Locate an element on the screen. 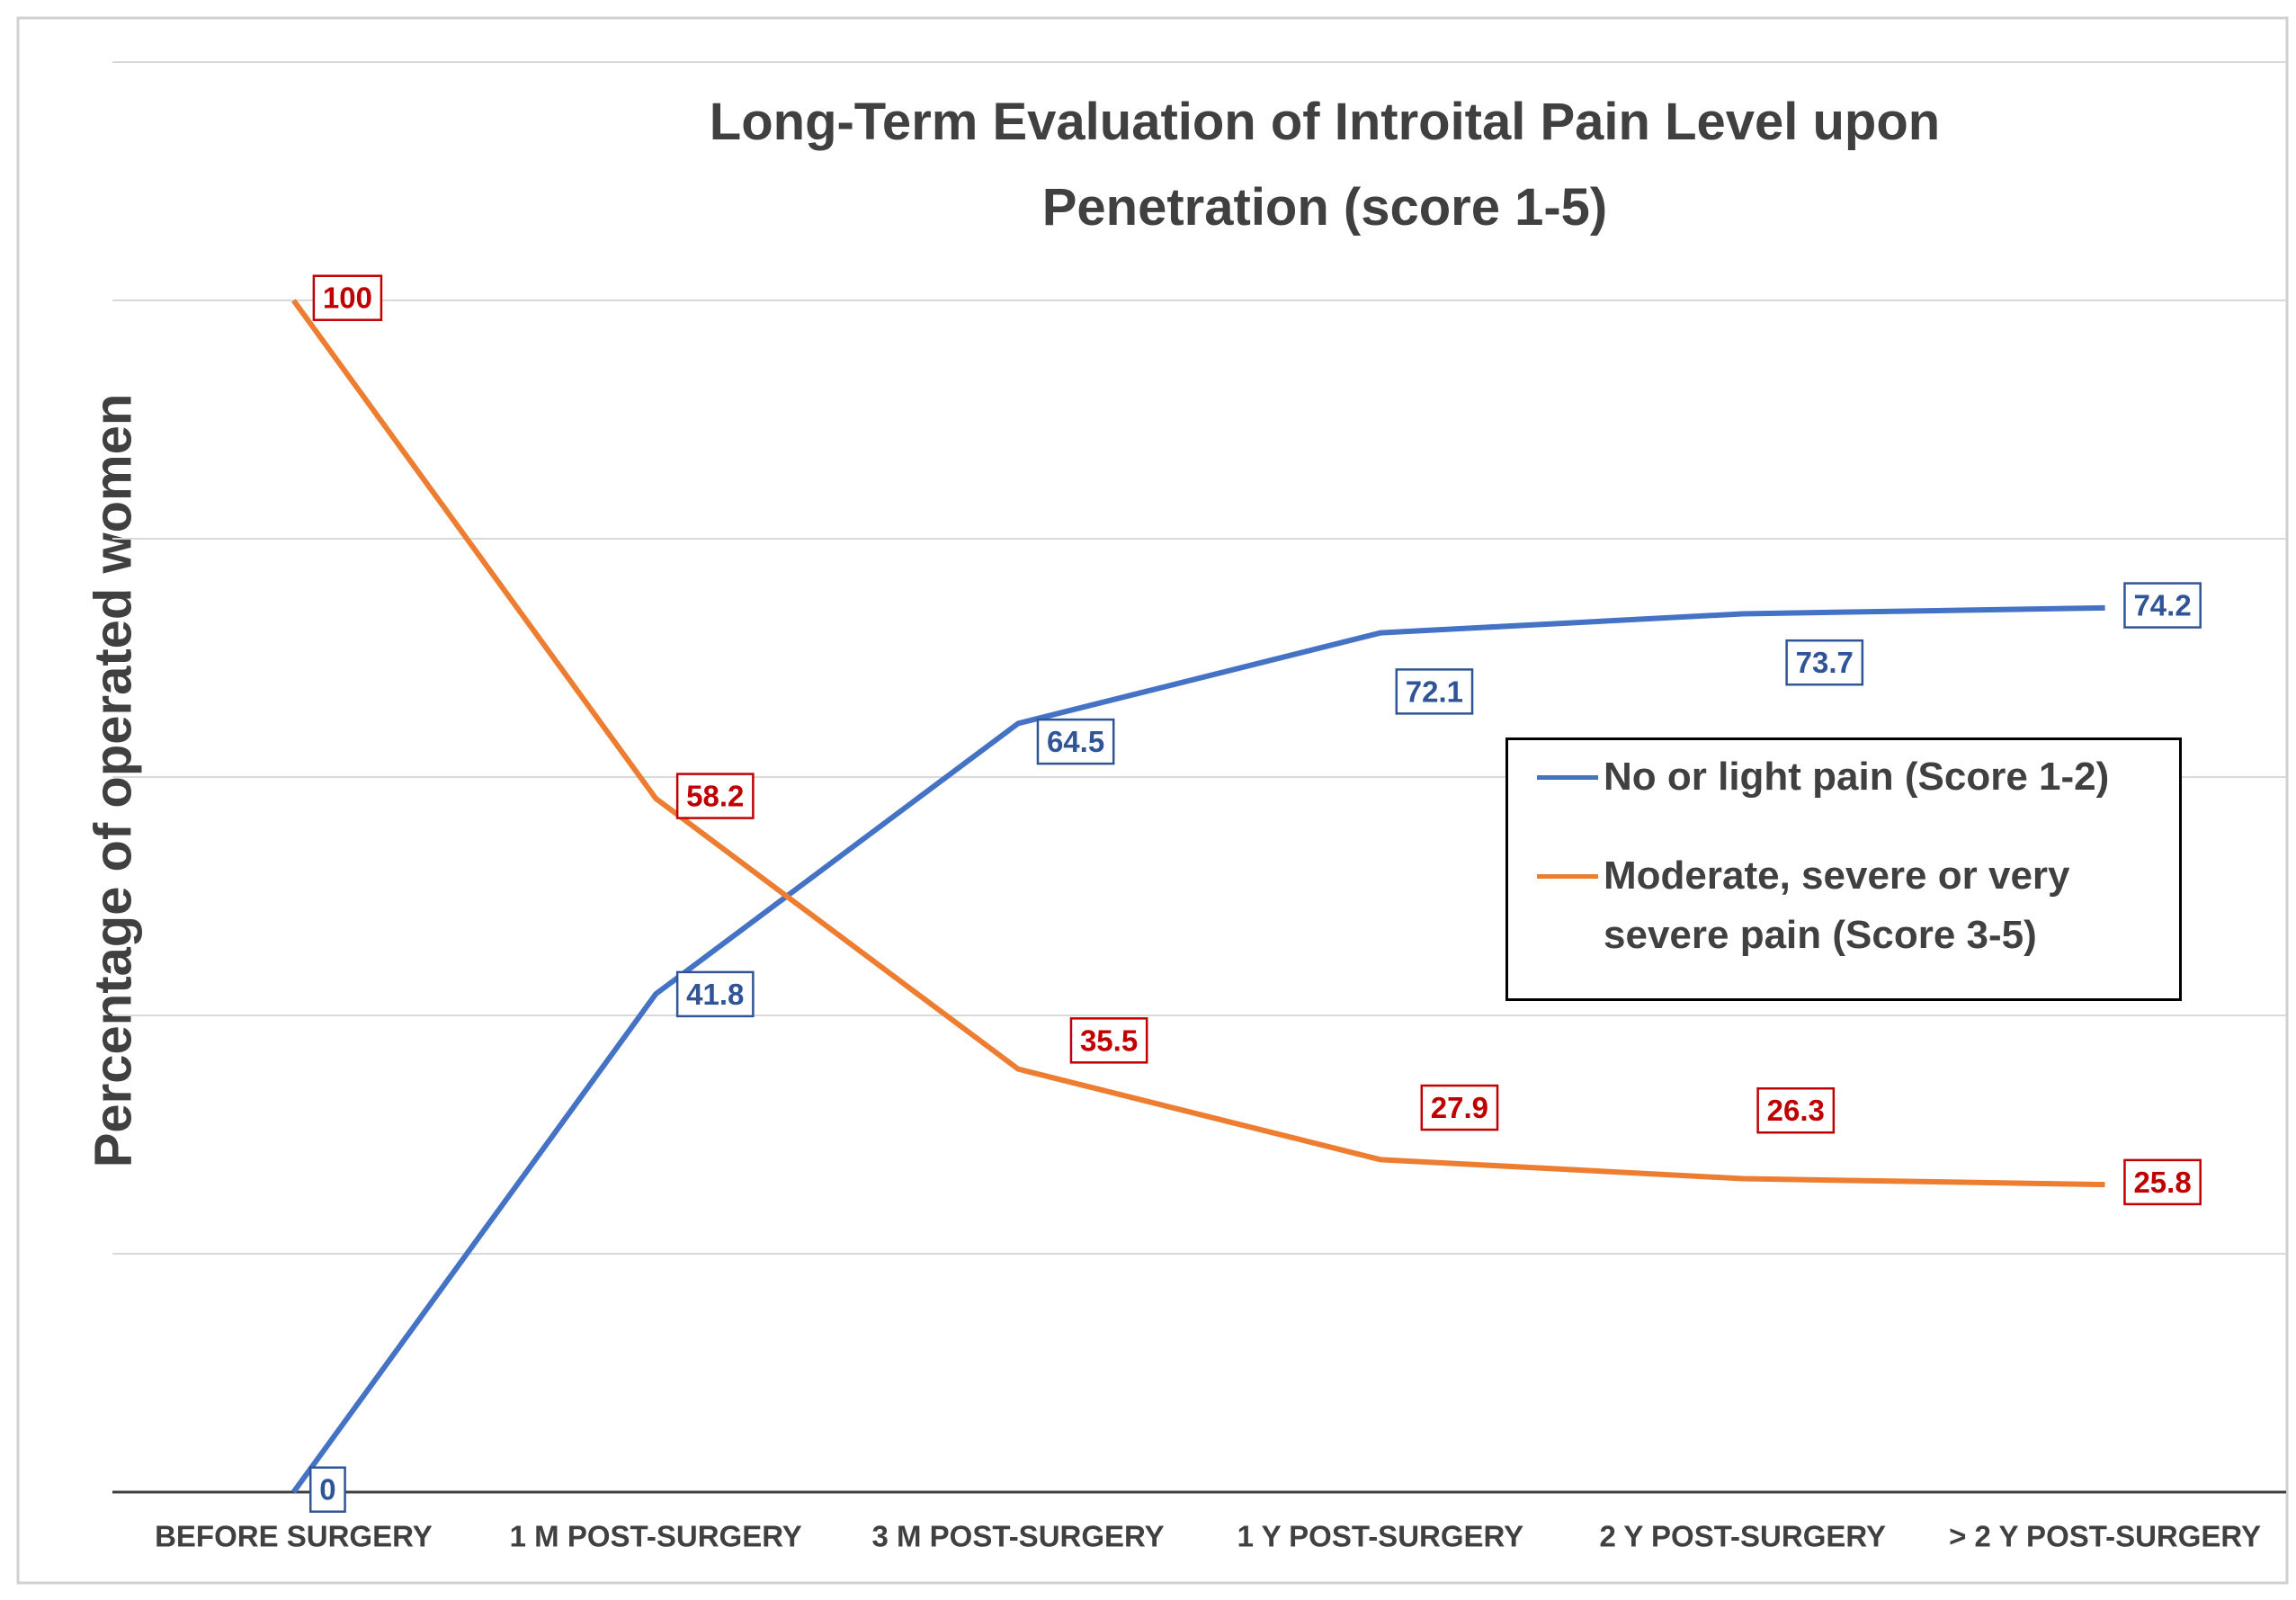 The width and height of the screenshot is (2296, 1600). x-tick-label: > 2 Y POST-SURGERY is located at coordinates (2105, 1536).